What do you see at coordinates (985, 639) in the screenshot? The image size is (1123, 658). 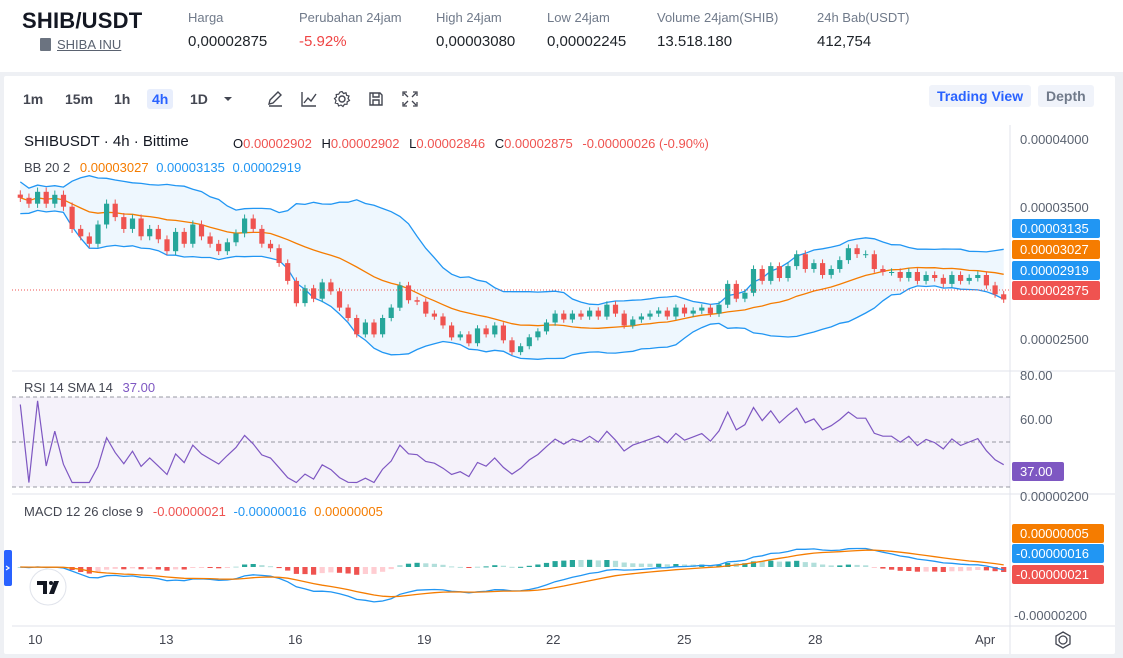 I see `date-tick: Apr` at bounding box center [985, 639].